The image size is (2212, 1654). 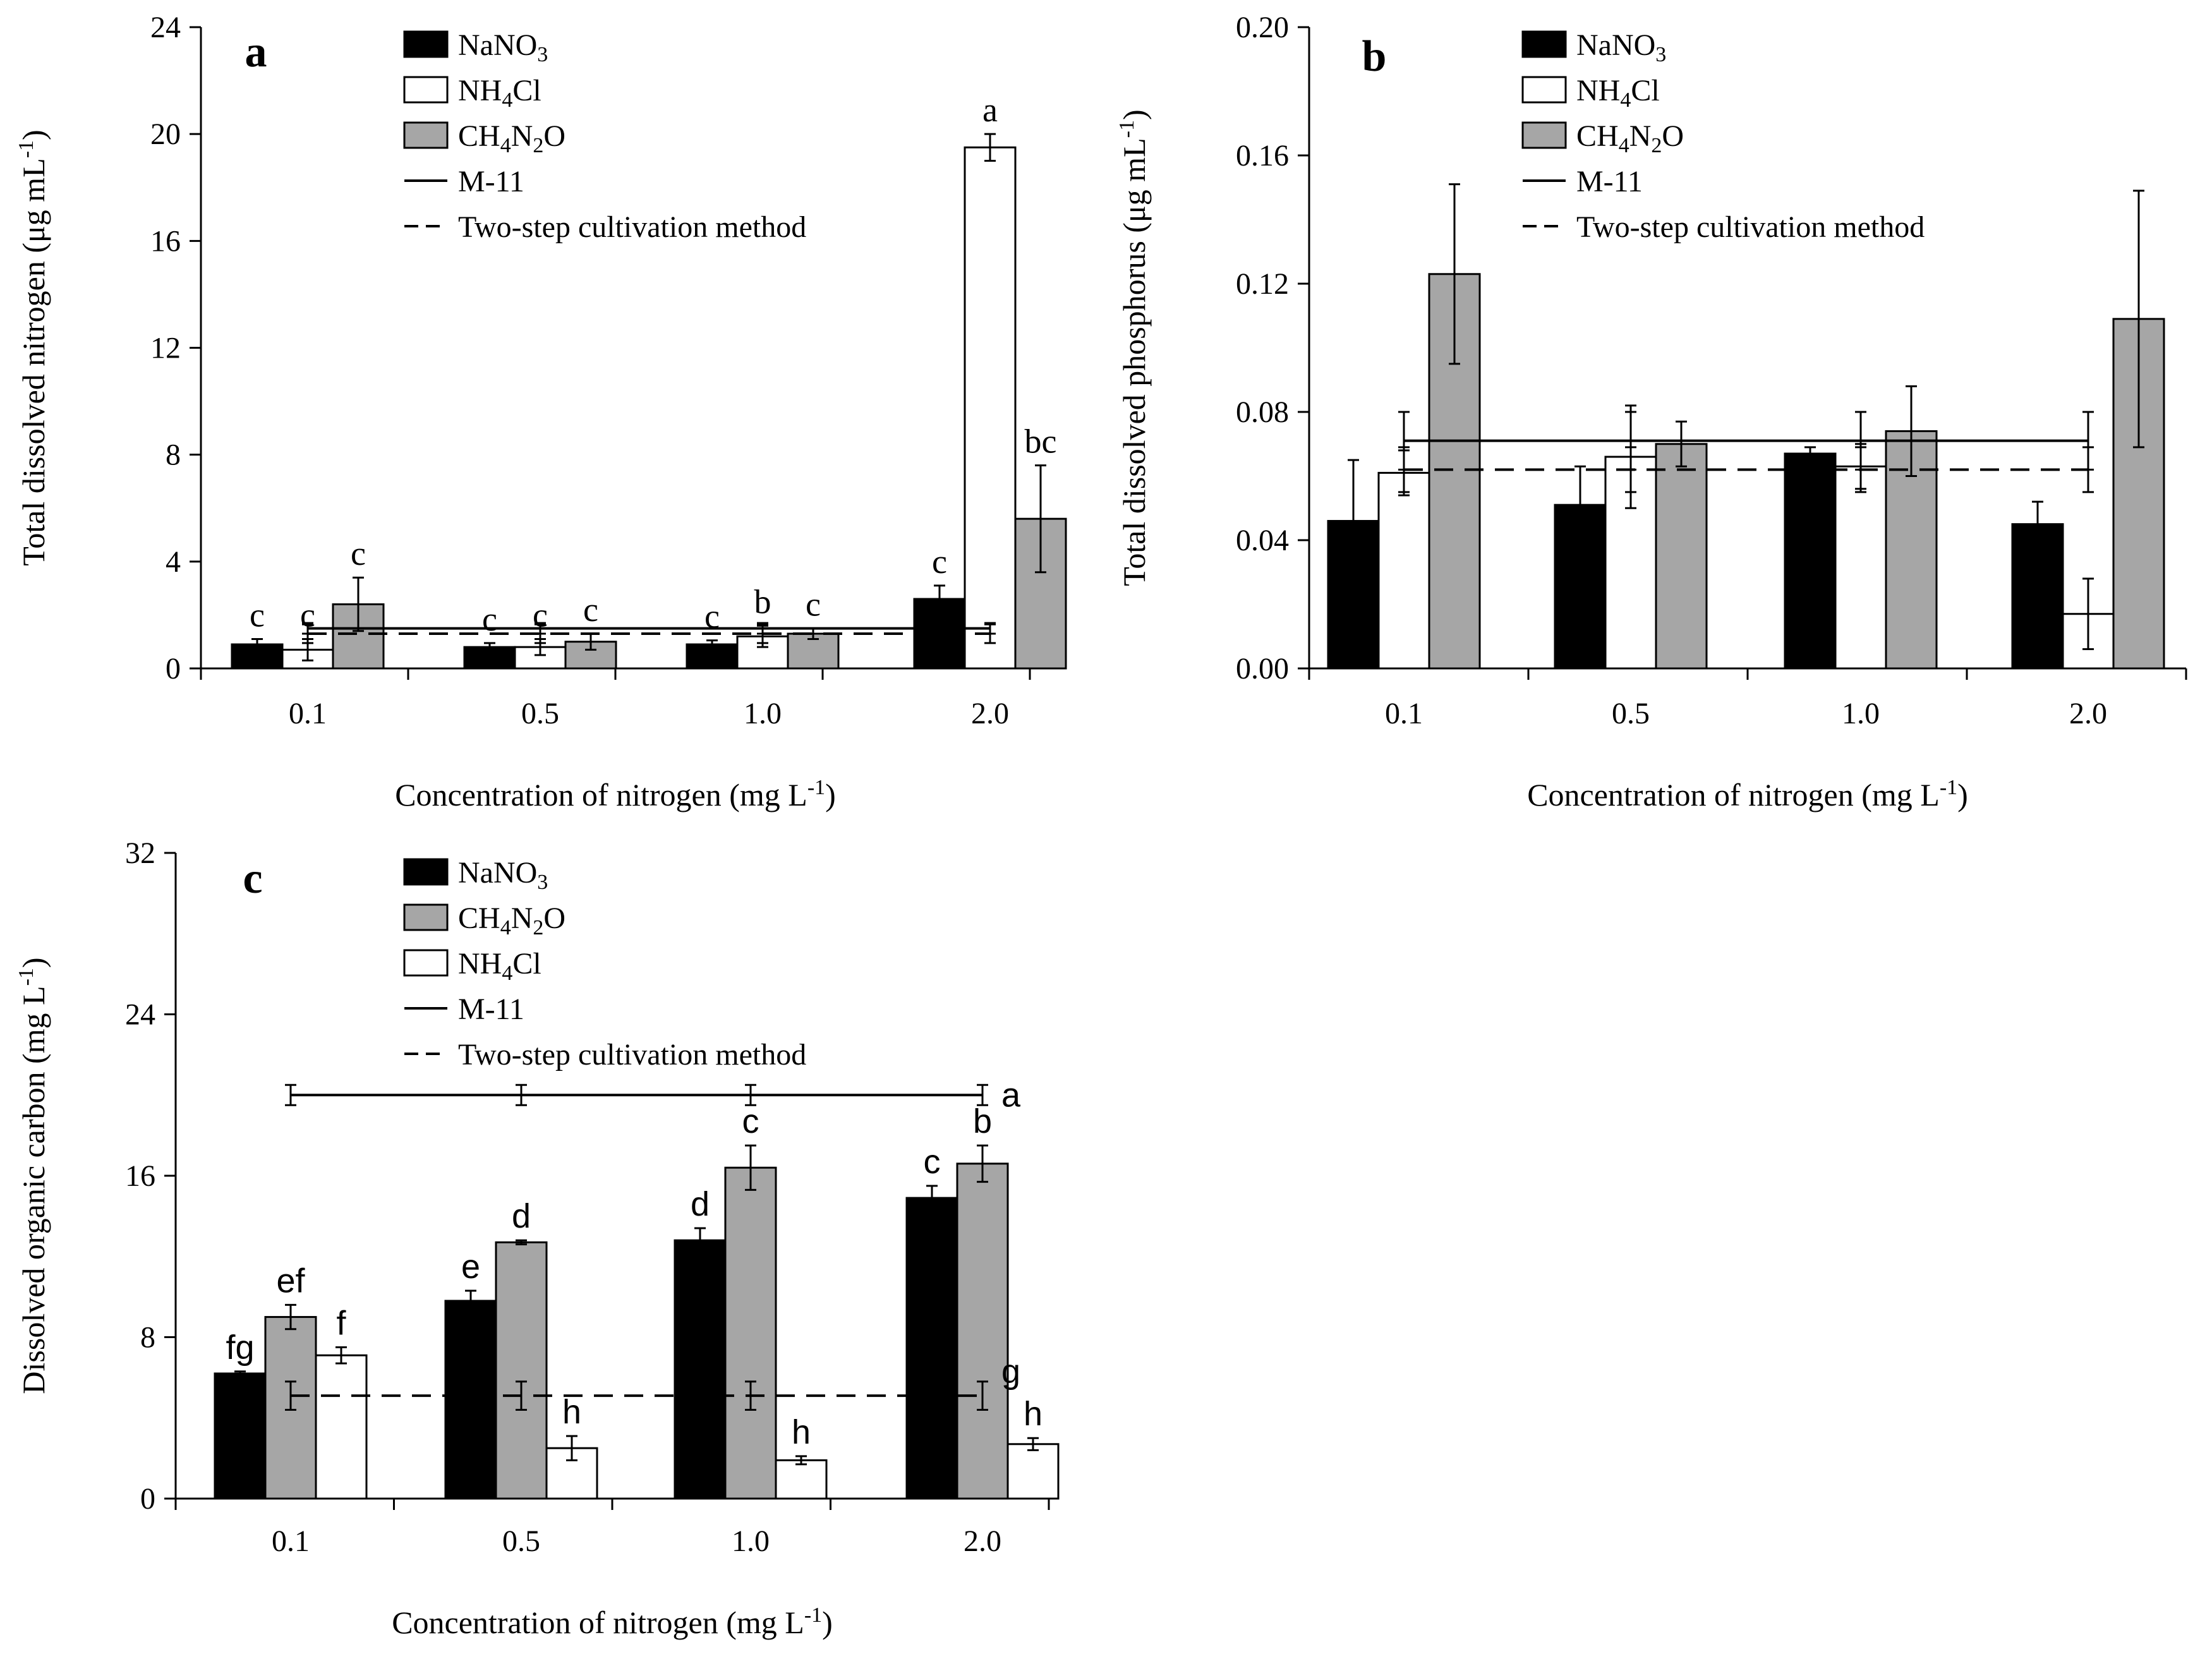 I want to click on y-tick-label: 0.08, so click(x=1262, y=412).